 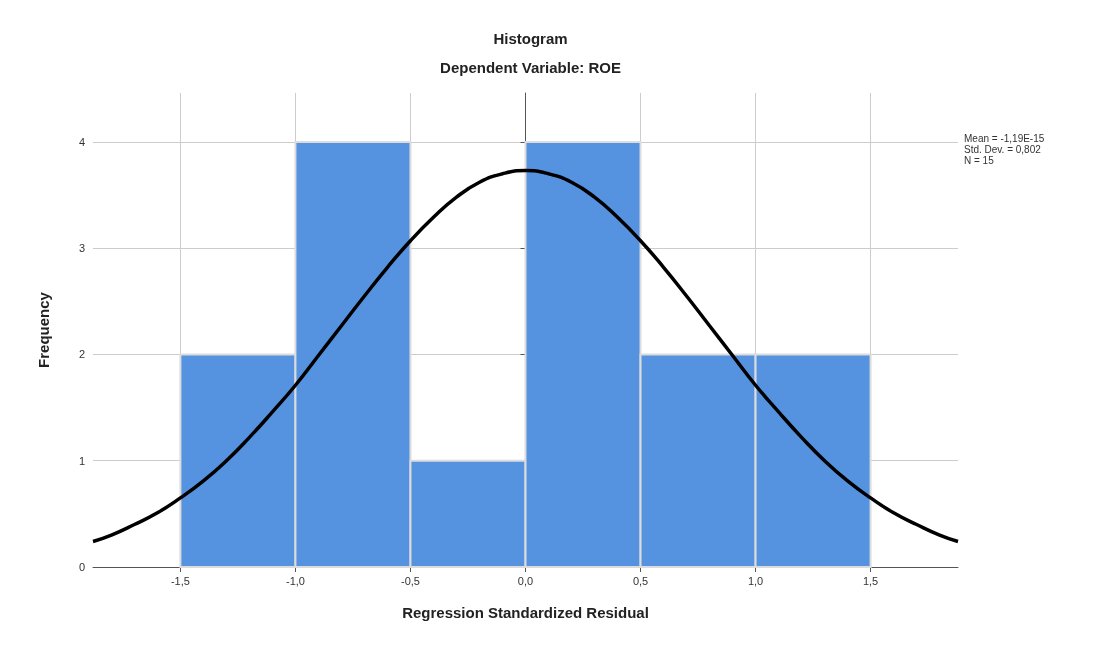 I want to click on y-tick-label: 0, so click(x=81, y=567).